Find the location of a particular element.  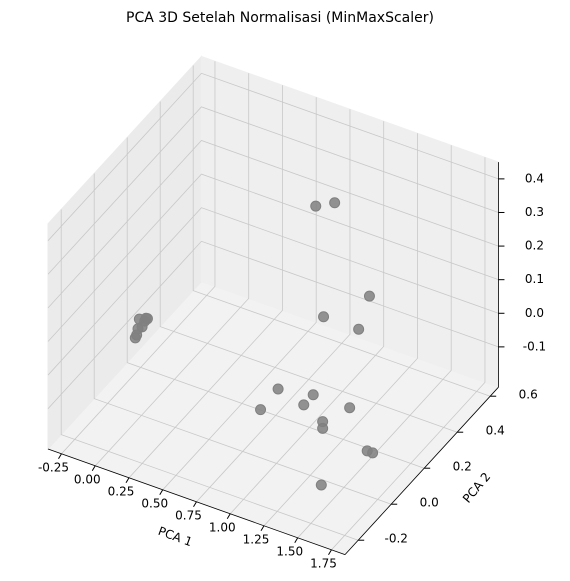

z-tick-label: 0.0 is located at coordinates (534, 313).